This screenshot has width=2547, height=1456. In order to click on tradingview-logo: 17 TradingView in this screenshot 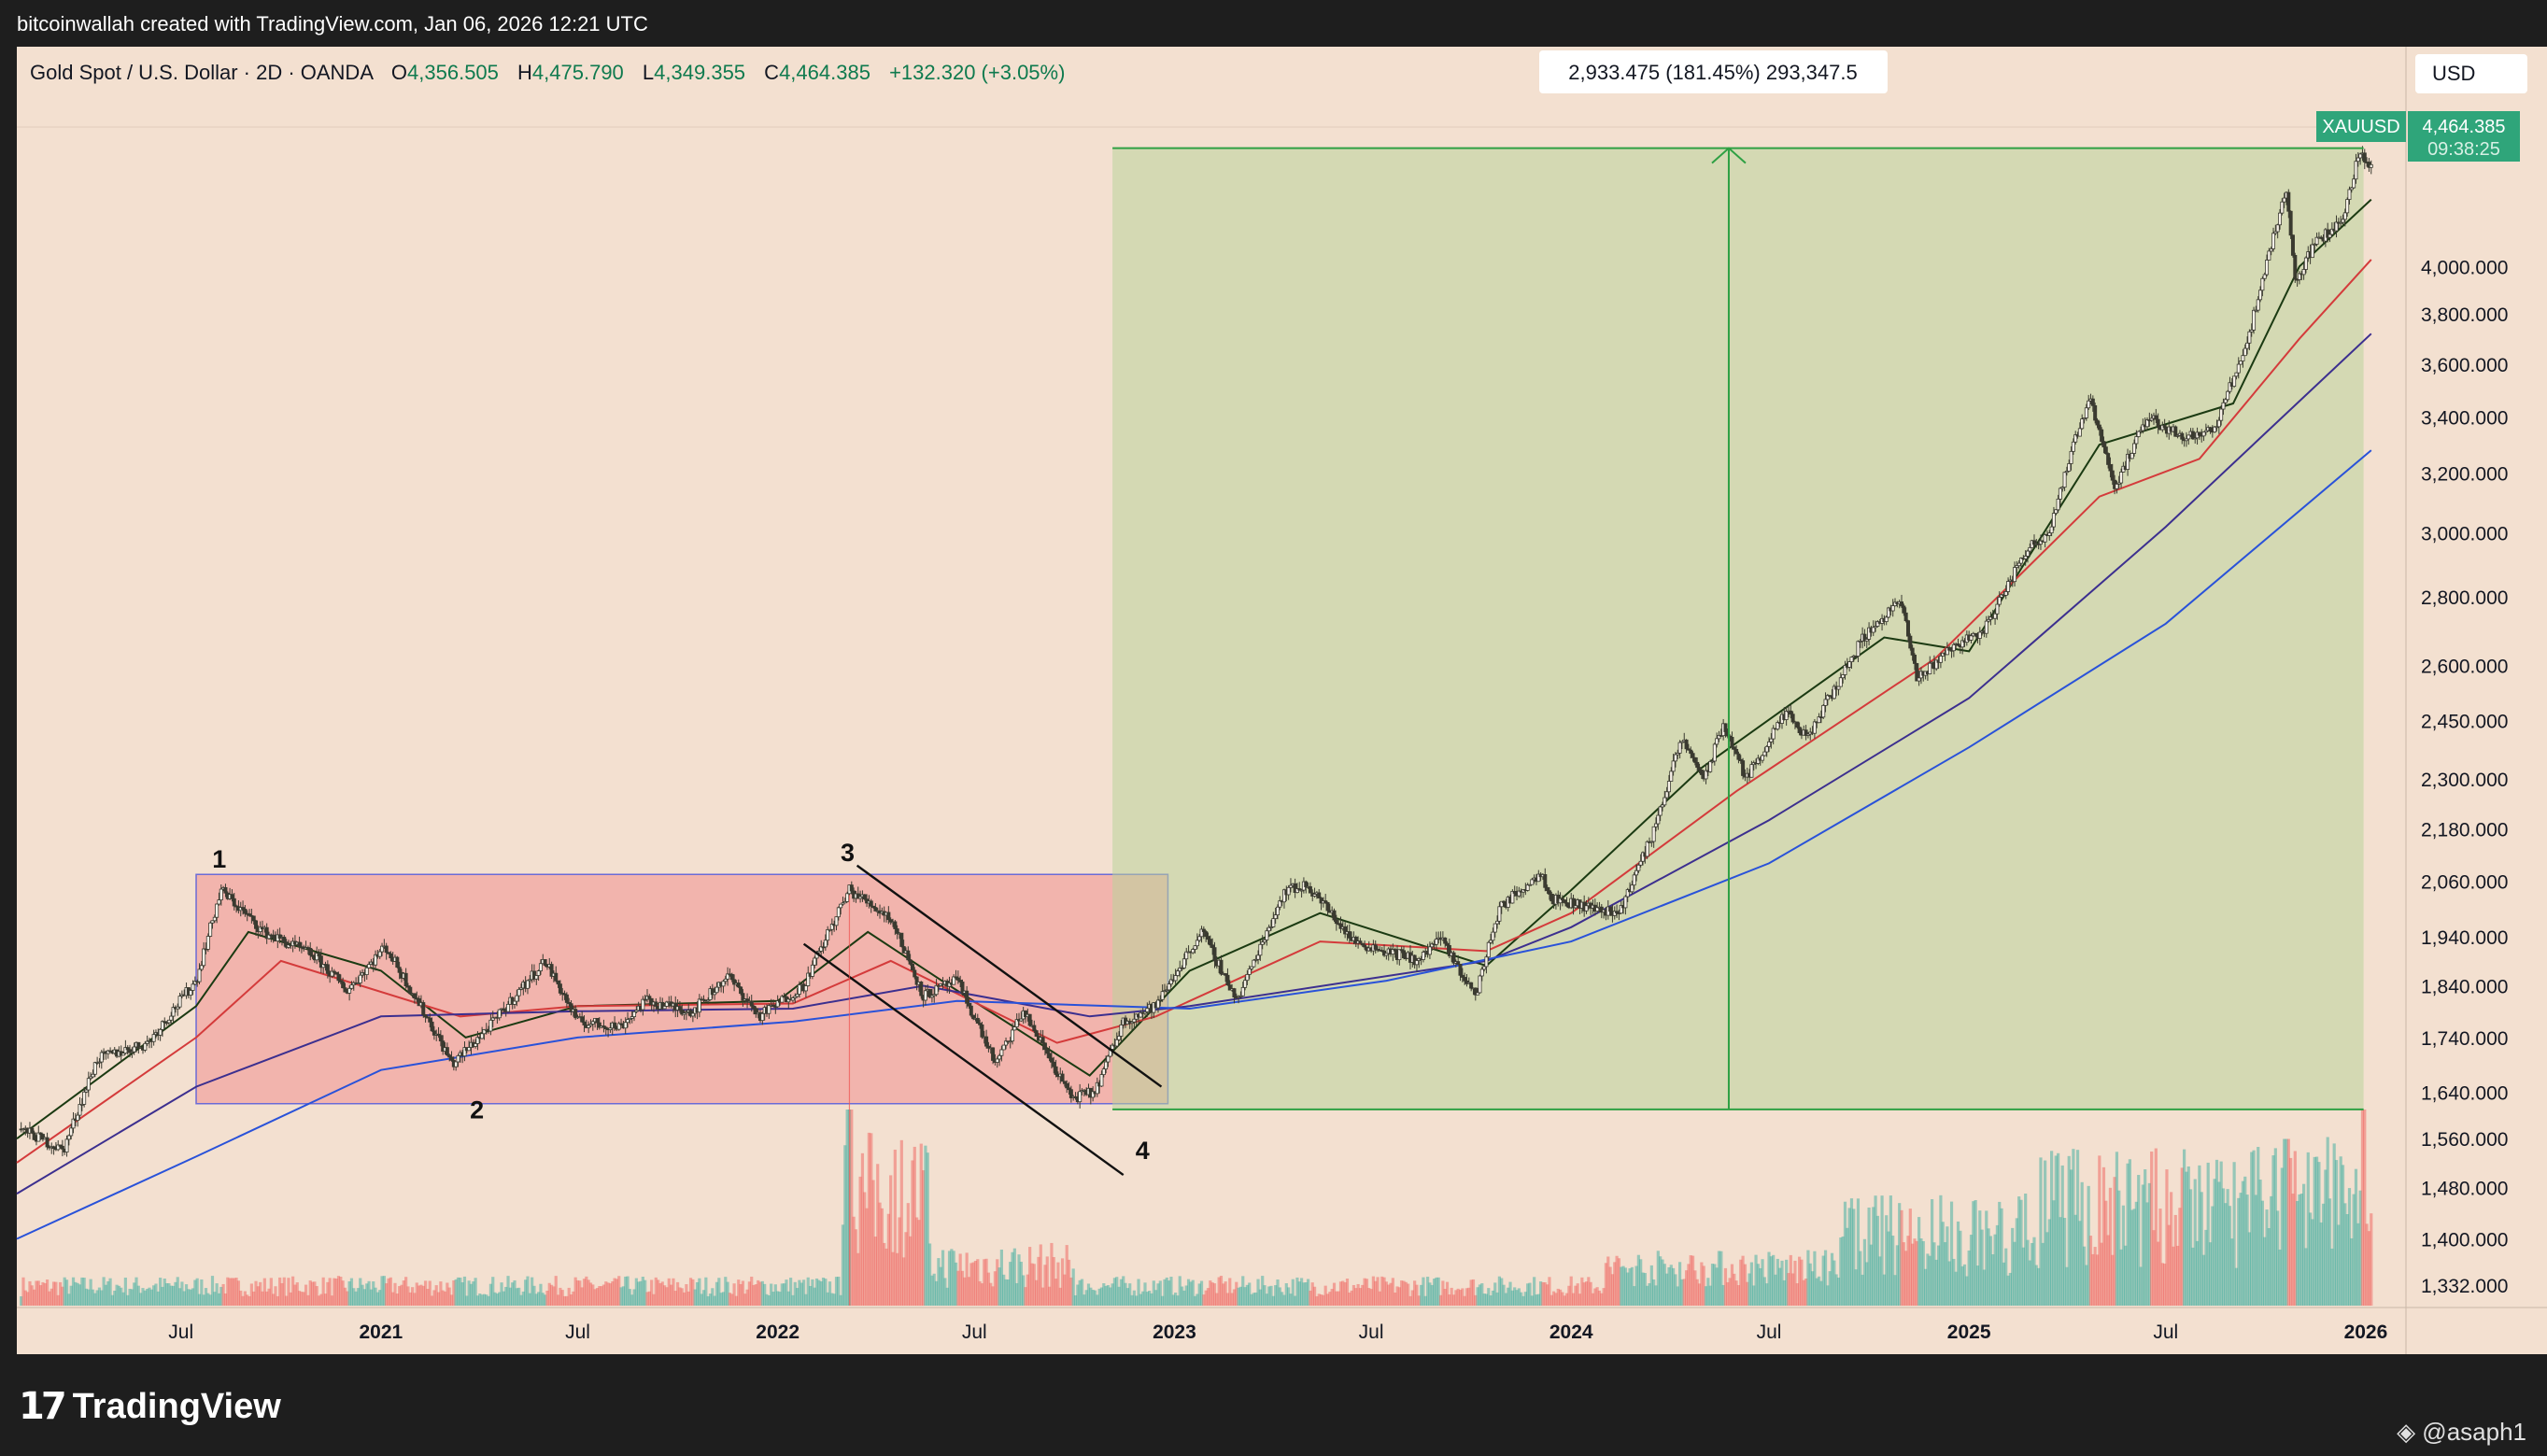, I will do `click(150, 1406)`.